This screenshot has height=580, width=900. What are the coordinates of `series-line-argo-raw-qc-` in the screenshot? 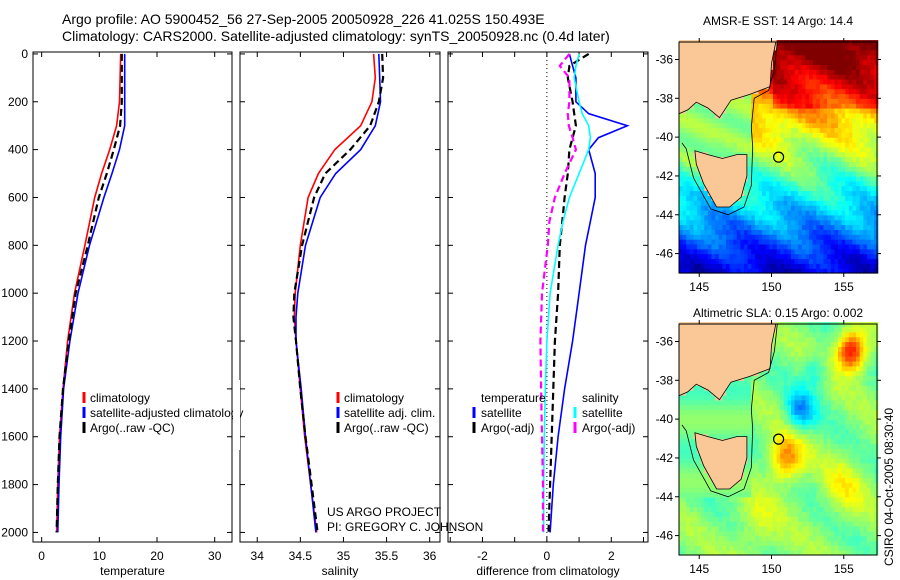 It's located at (89, 293).